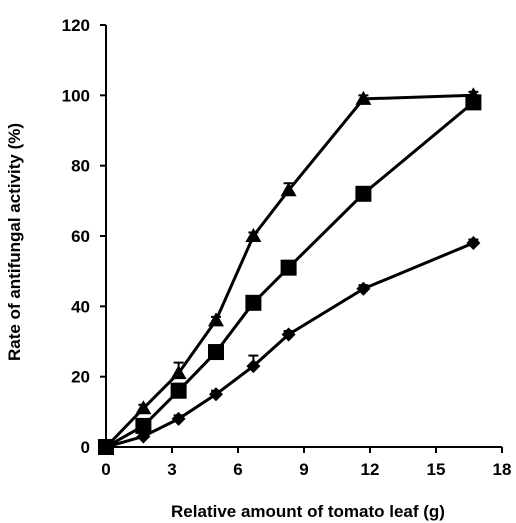 This screenshot has height=523, width=516. I want to click on x-tick-label: 6, so click(237, 469).